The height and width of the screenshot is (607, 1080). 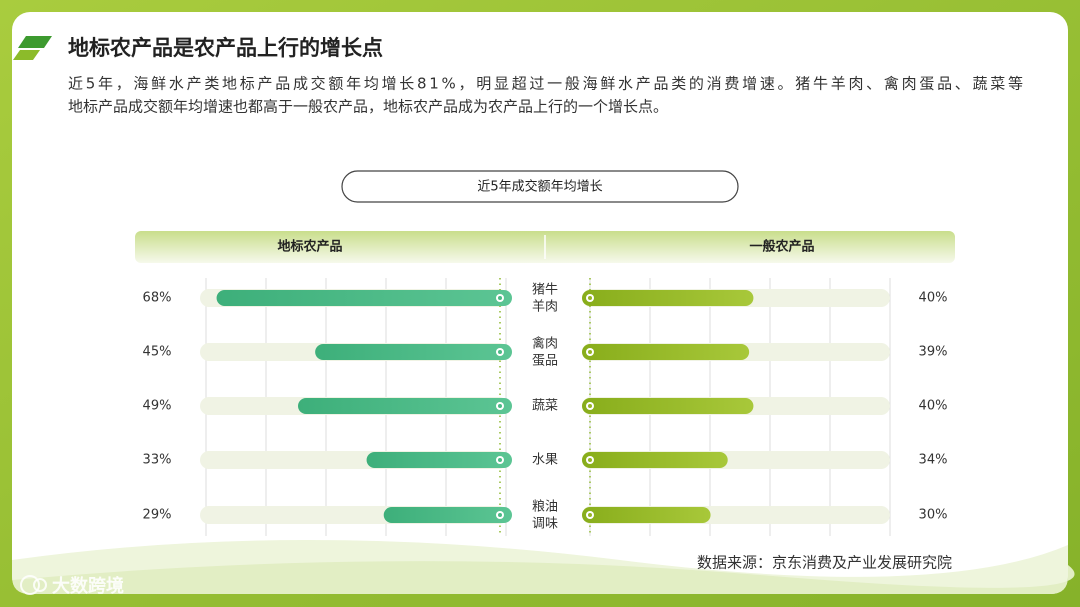 What do you see at coordinates (933, 460) in the screenshot?
I see `value-label: 34%` at bounding box center [933, 460].